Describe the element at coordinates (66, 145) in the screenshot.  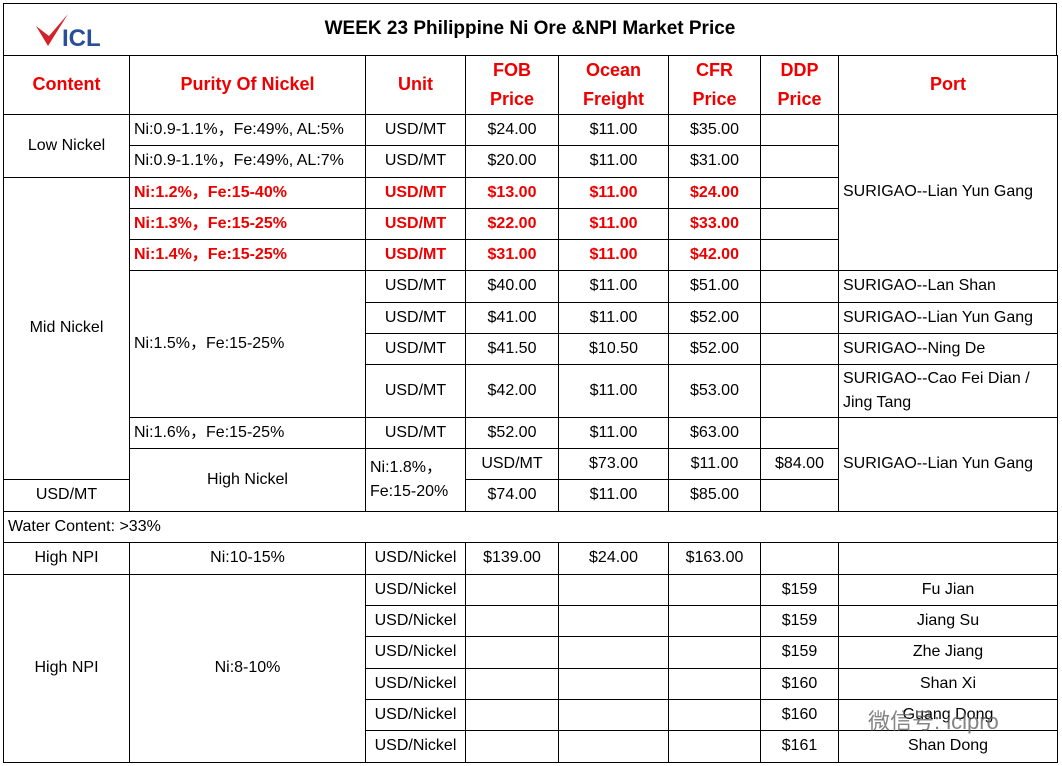
I see `table-cell: Low Nickel` at that location.